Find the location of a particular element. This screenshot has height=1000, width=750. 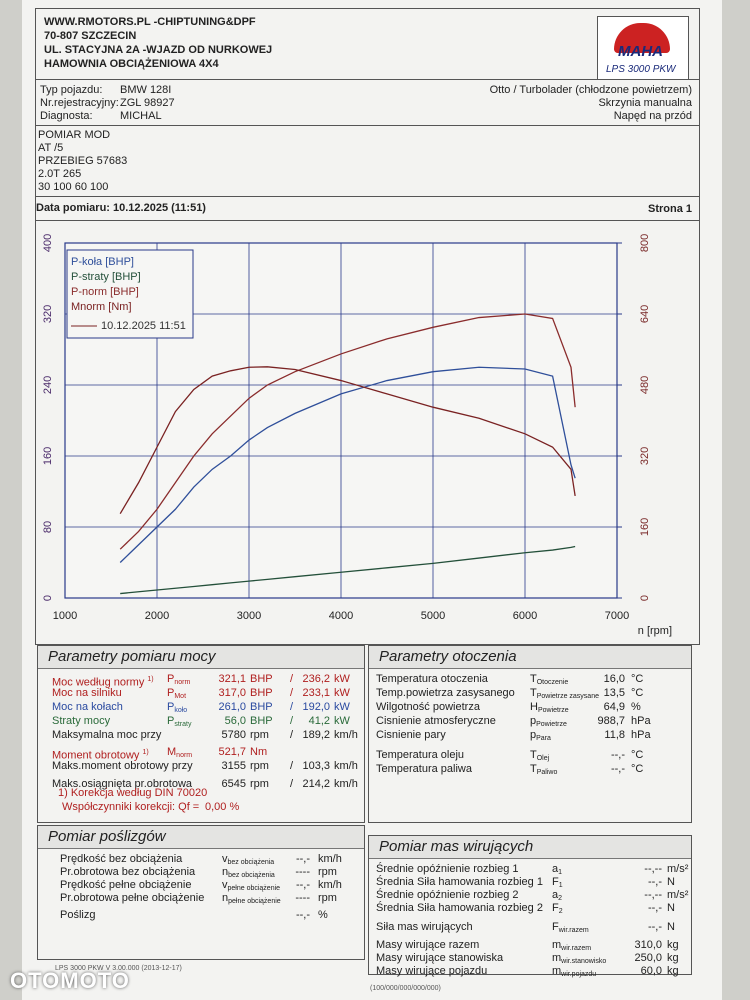

row-note: 1) is located at coordinates (145, 752).